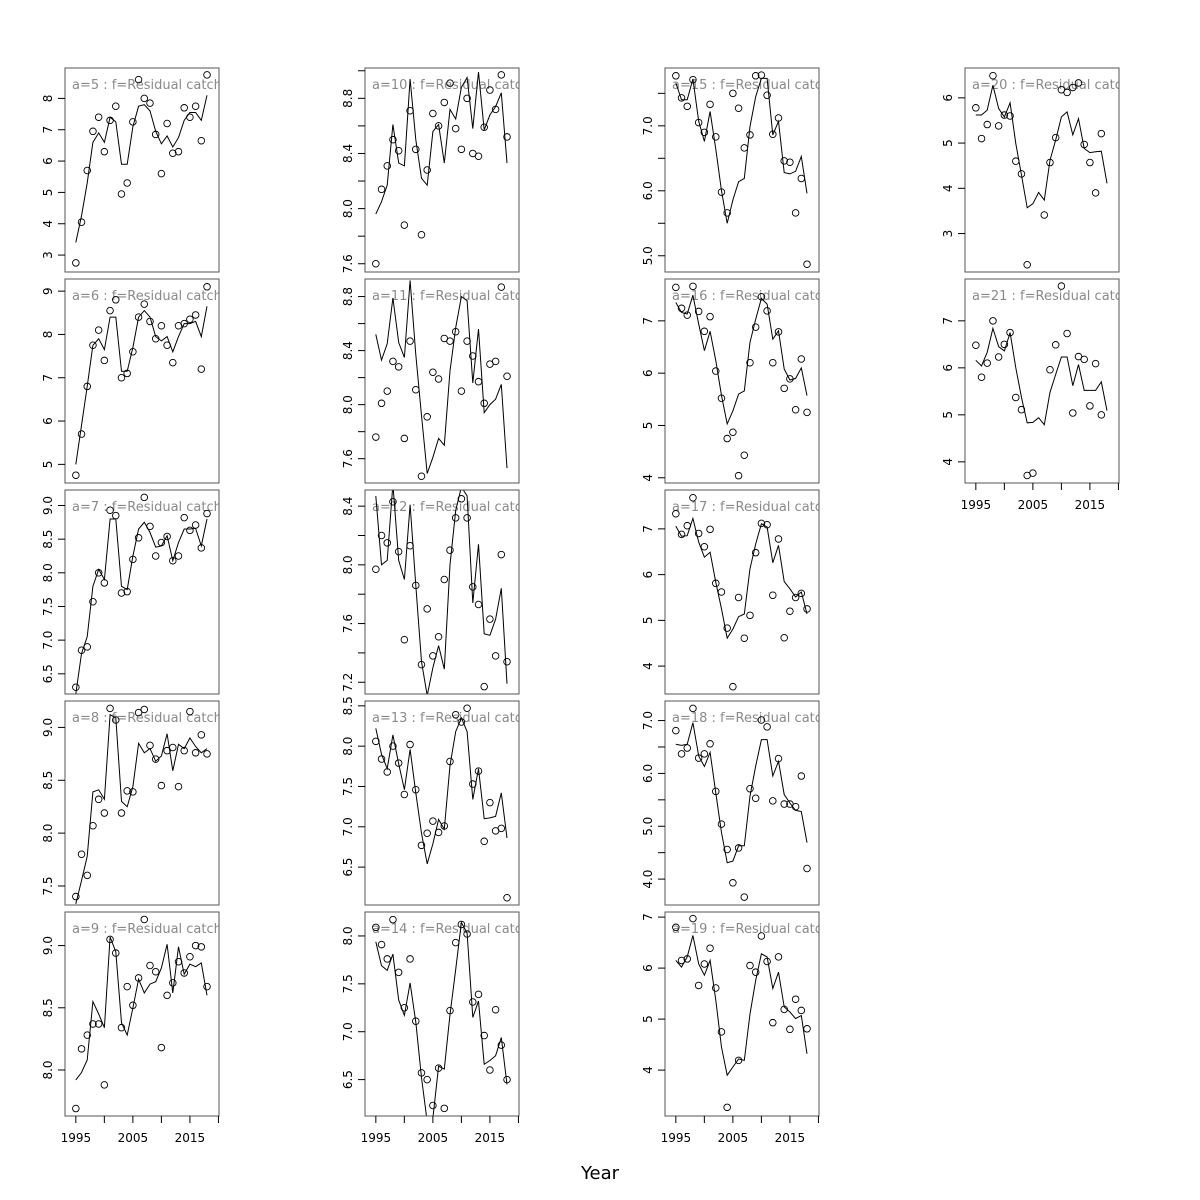  I want to click on x-tick-label: 2015, so click(490, 1138).